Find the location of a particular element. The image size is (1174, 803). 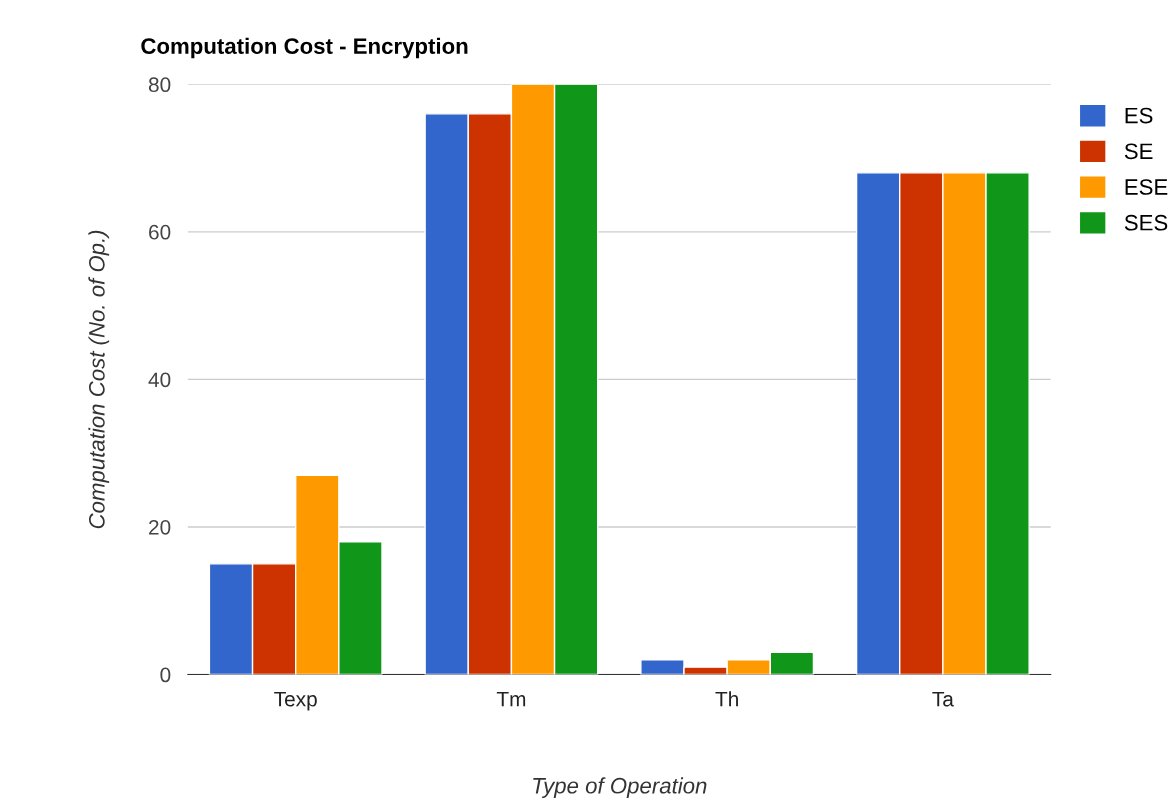

x-tick-label: Tm is located at coordinates (511, 699).